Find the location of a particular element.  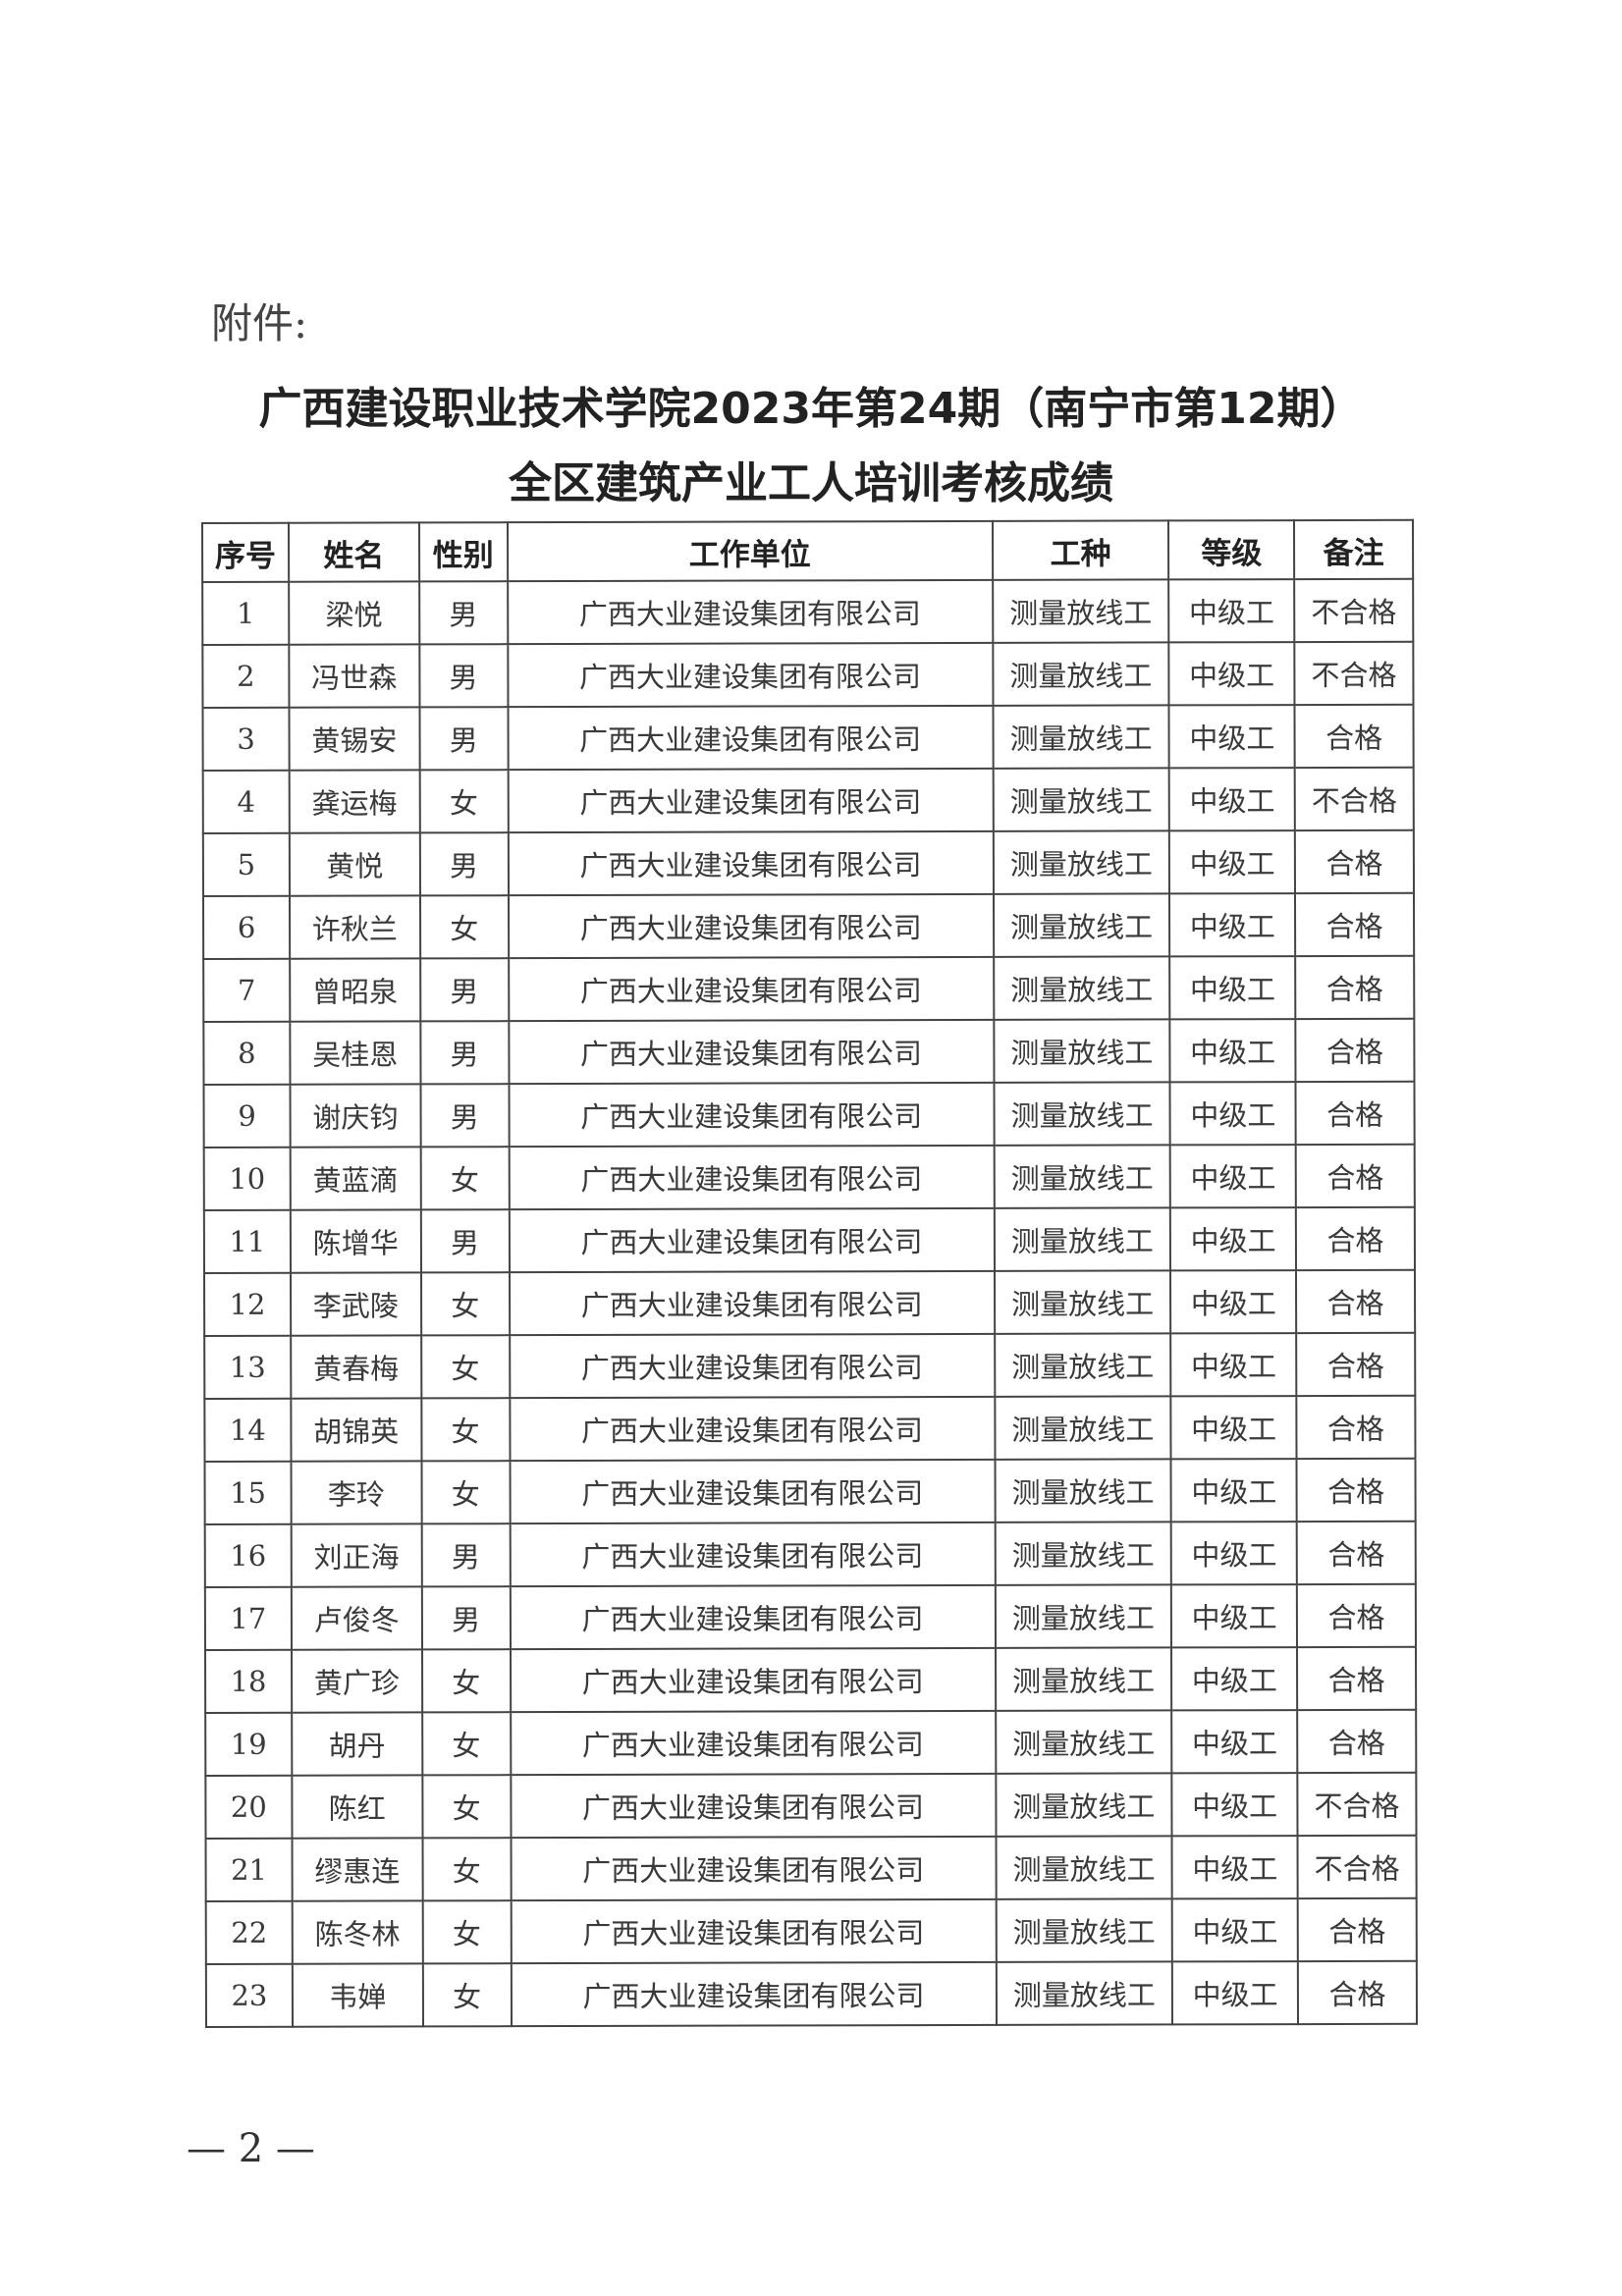

cell-name: 黄蓝滴 is located at coordinates (355, 1178).